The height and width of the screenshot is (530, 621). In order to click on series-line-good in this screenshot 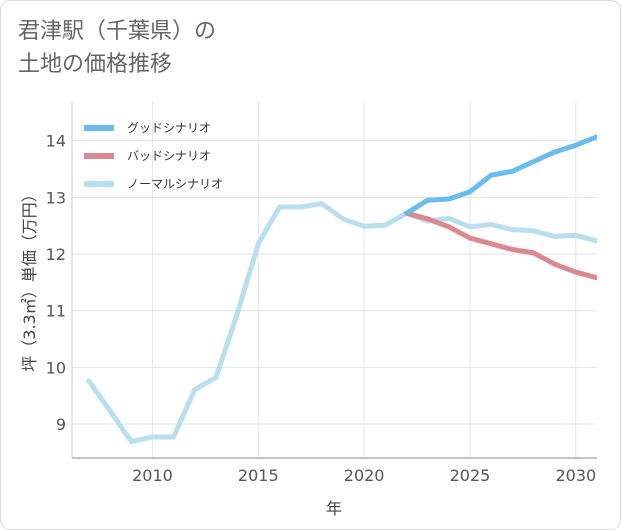, I will do `click(500, 175)`.